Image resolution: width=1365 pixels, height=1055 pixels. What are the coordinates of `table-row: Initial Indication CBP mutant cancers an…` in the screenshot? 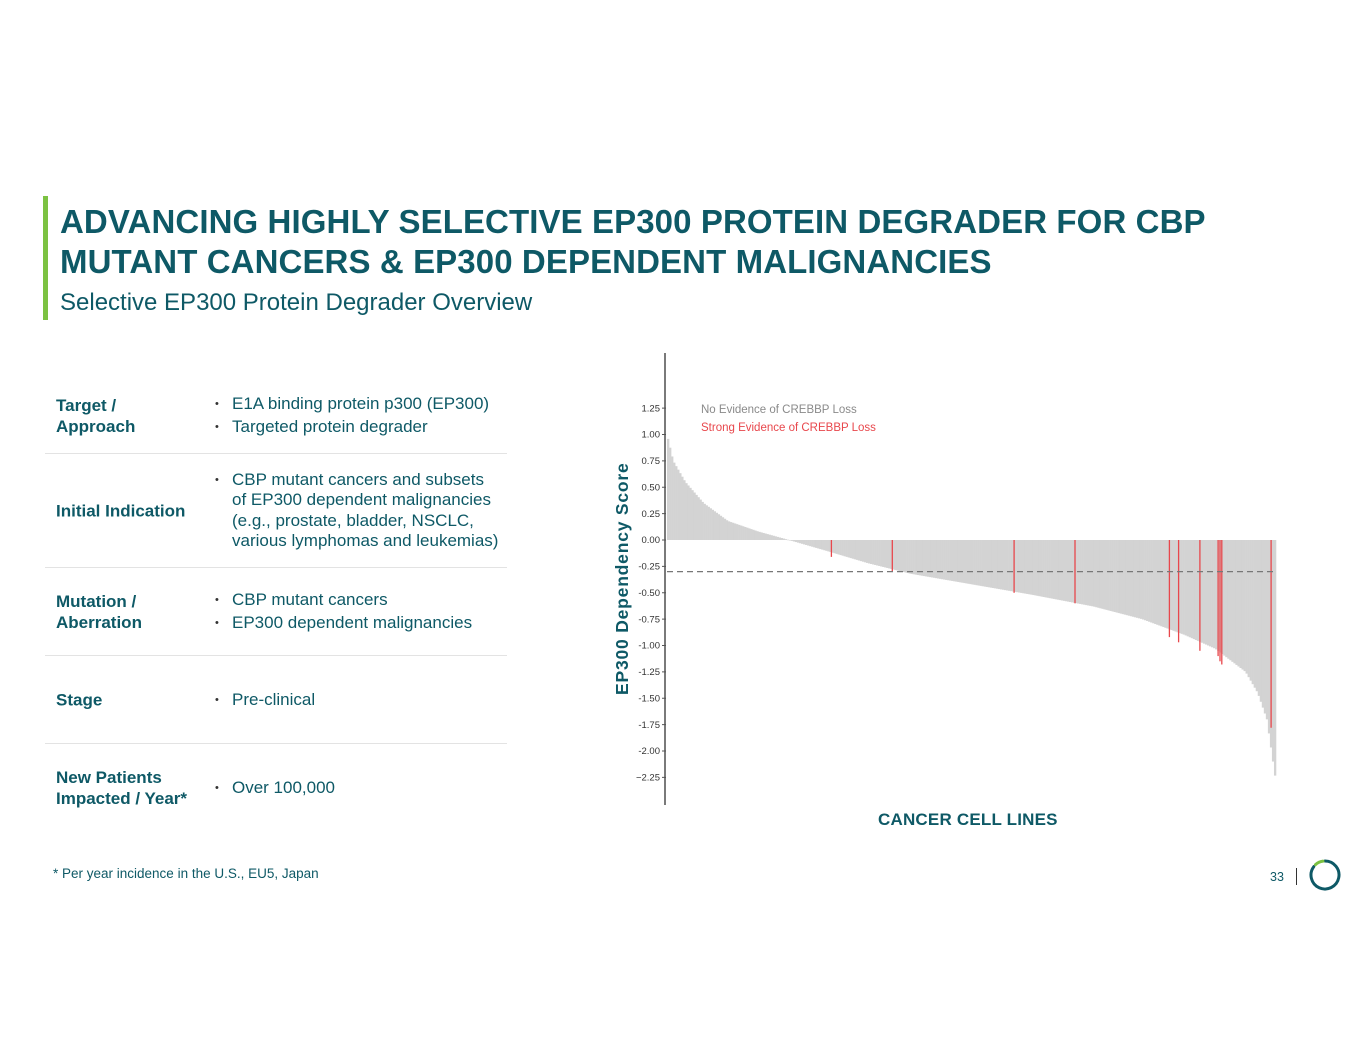 It's located at (276, 511).